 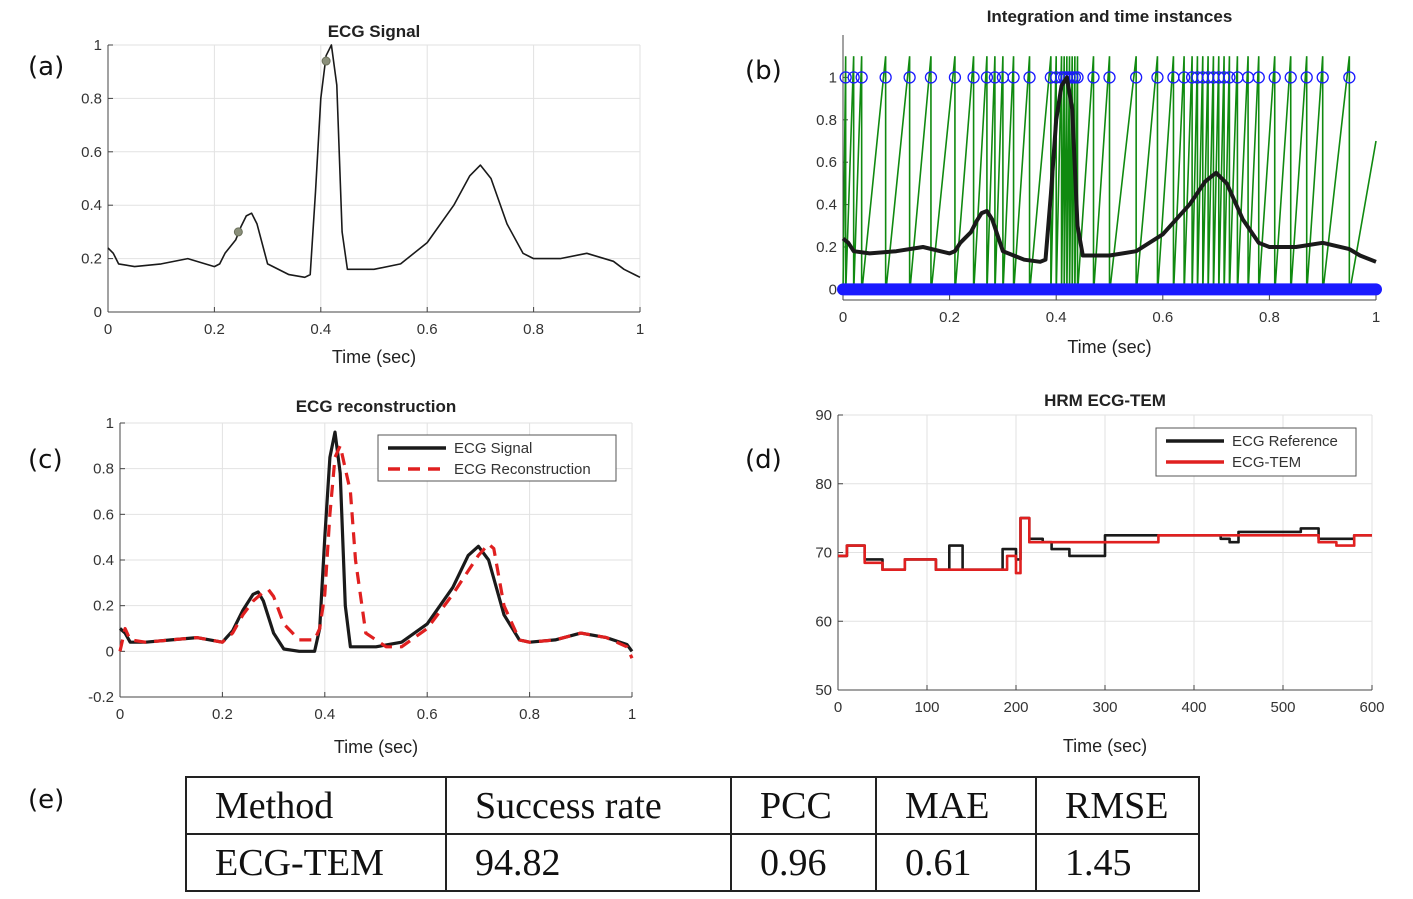 I want to click on y-tick-label: 60, so click(x=823, y=621).